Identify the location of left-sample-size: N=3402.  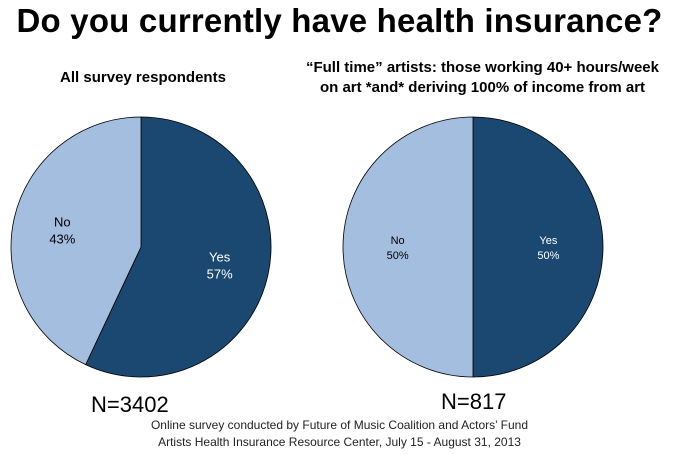
(130, 404).